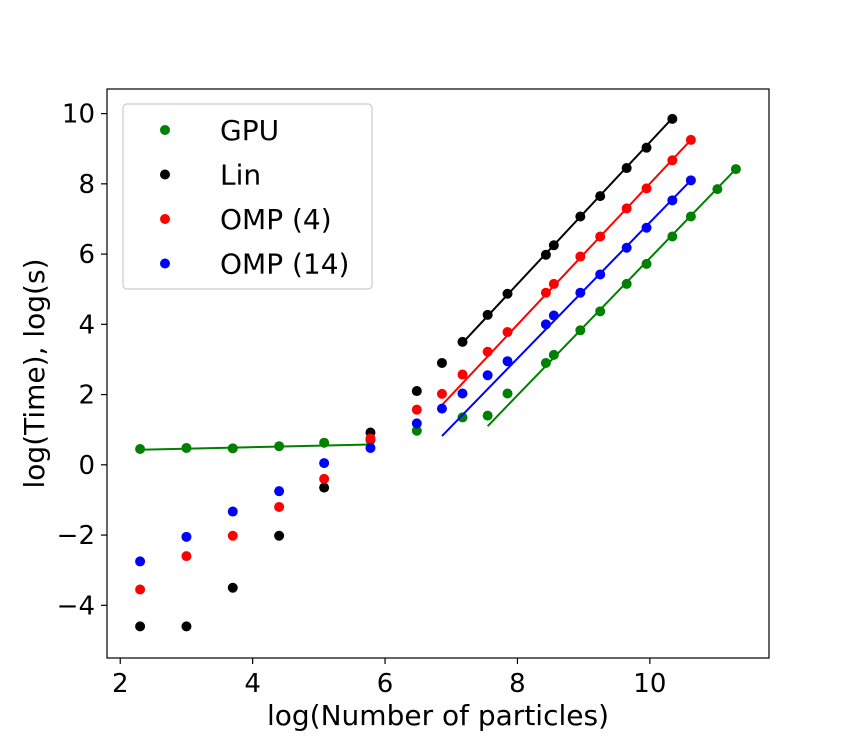  Describe the element at coordinates (82, 360) in the screenshot. I see `y-axis-ticks: −4 −2 0 2 4 6 8 10` at that location.